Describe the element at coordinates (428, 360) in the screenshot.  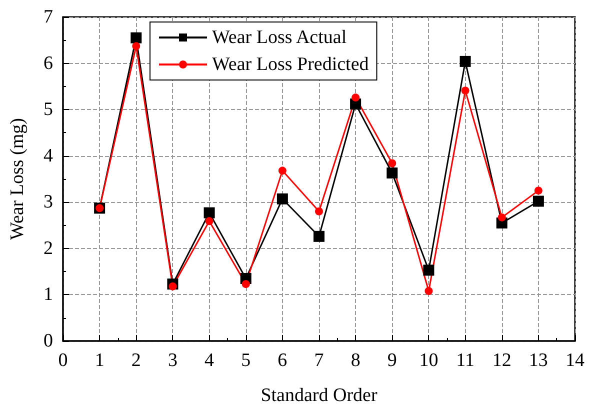
I see `x-tick-label: 10` at that location.